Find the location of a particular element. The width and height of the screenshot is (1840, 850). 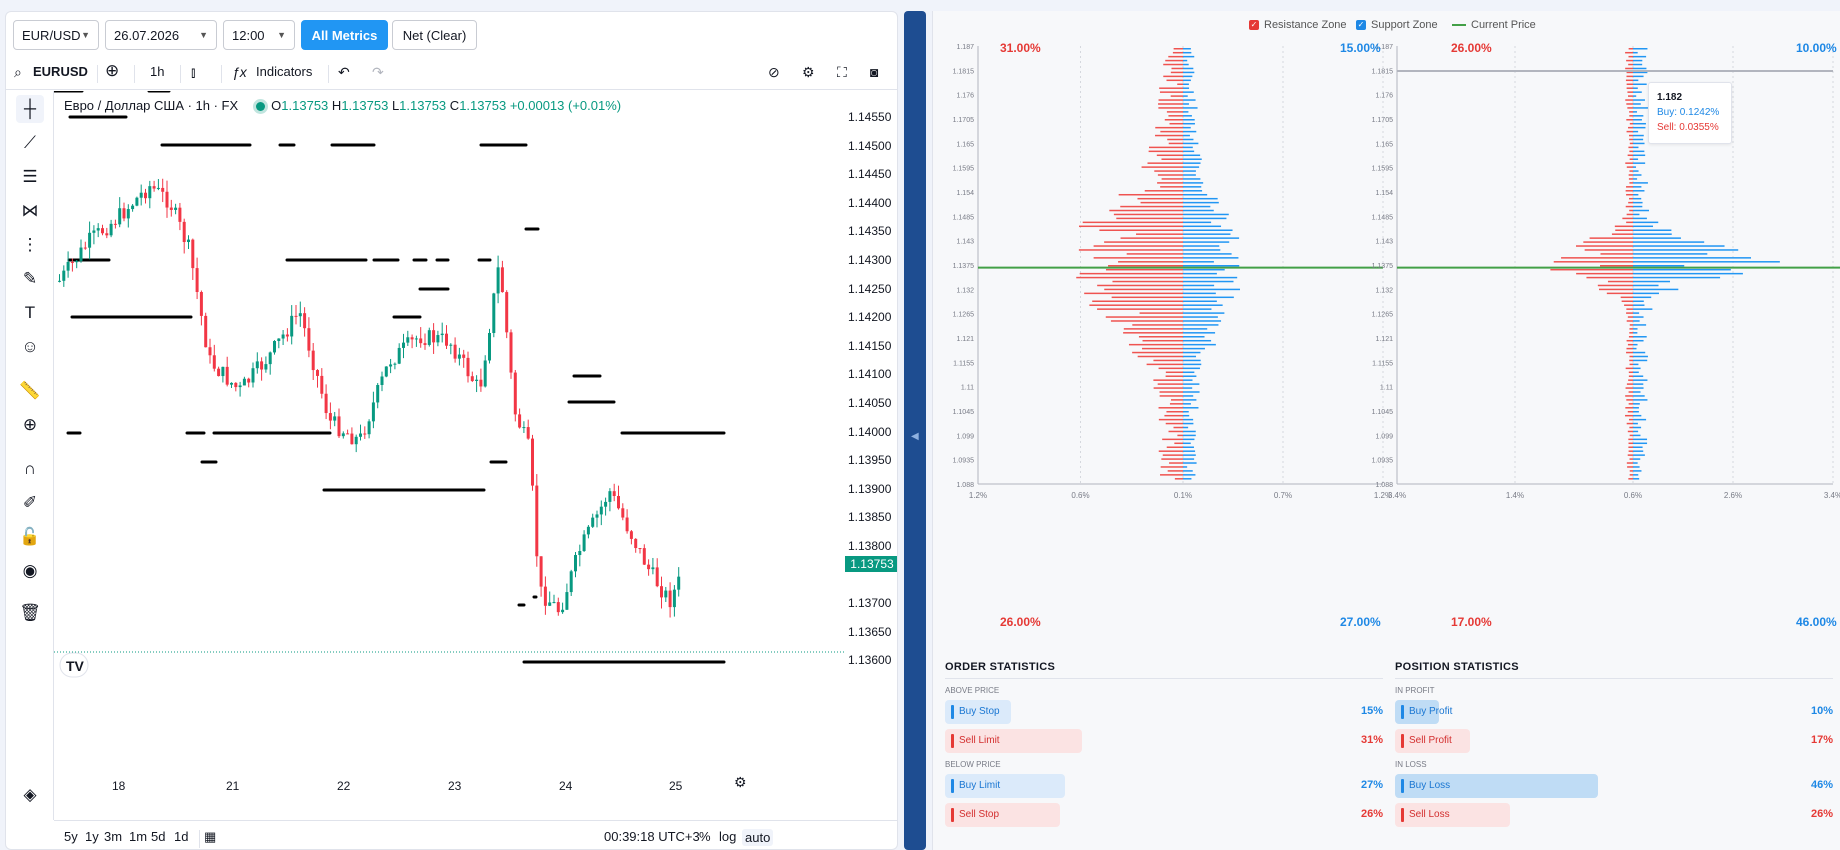

percent-toggle: % is located at coordinates (705, 836).